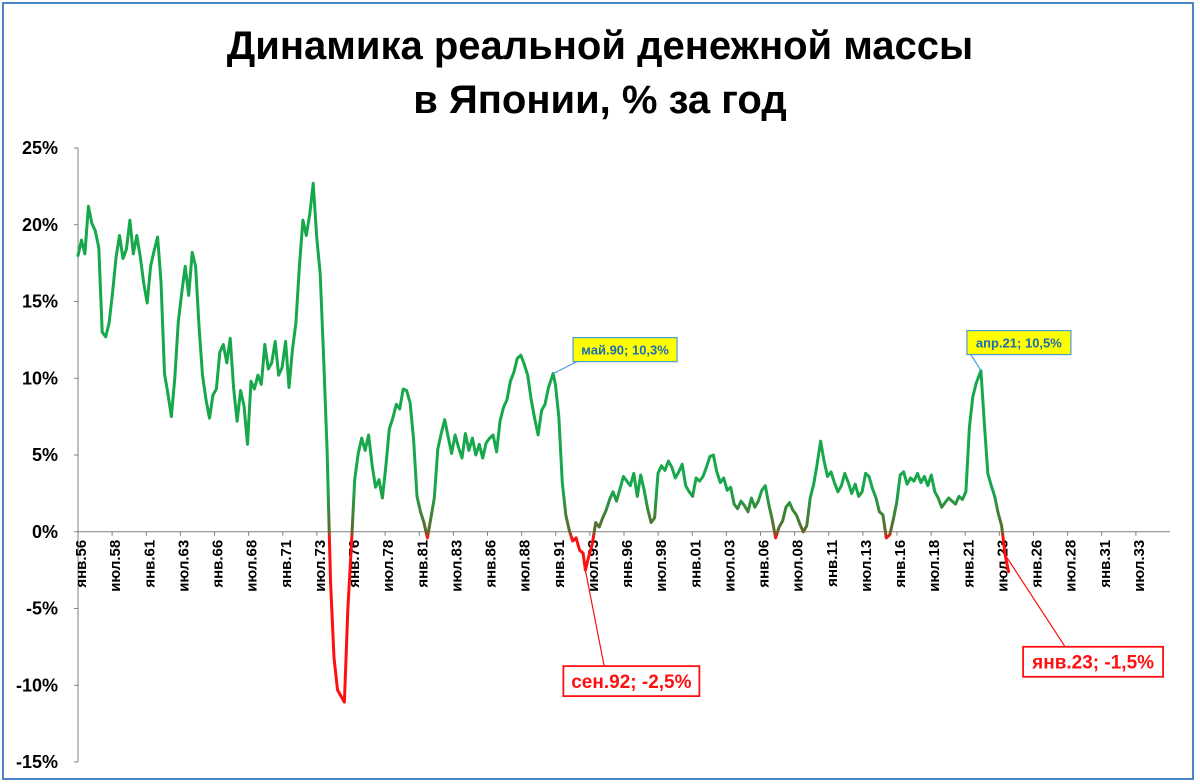 The width and height of the screenshot is (1200, 784). What do you see at coordinates (40, 225) in the screenshot?
I see `y-tick-label: 20%` at bounding box center [40, 225].